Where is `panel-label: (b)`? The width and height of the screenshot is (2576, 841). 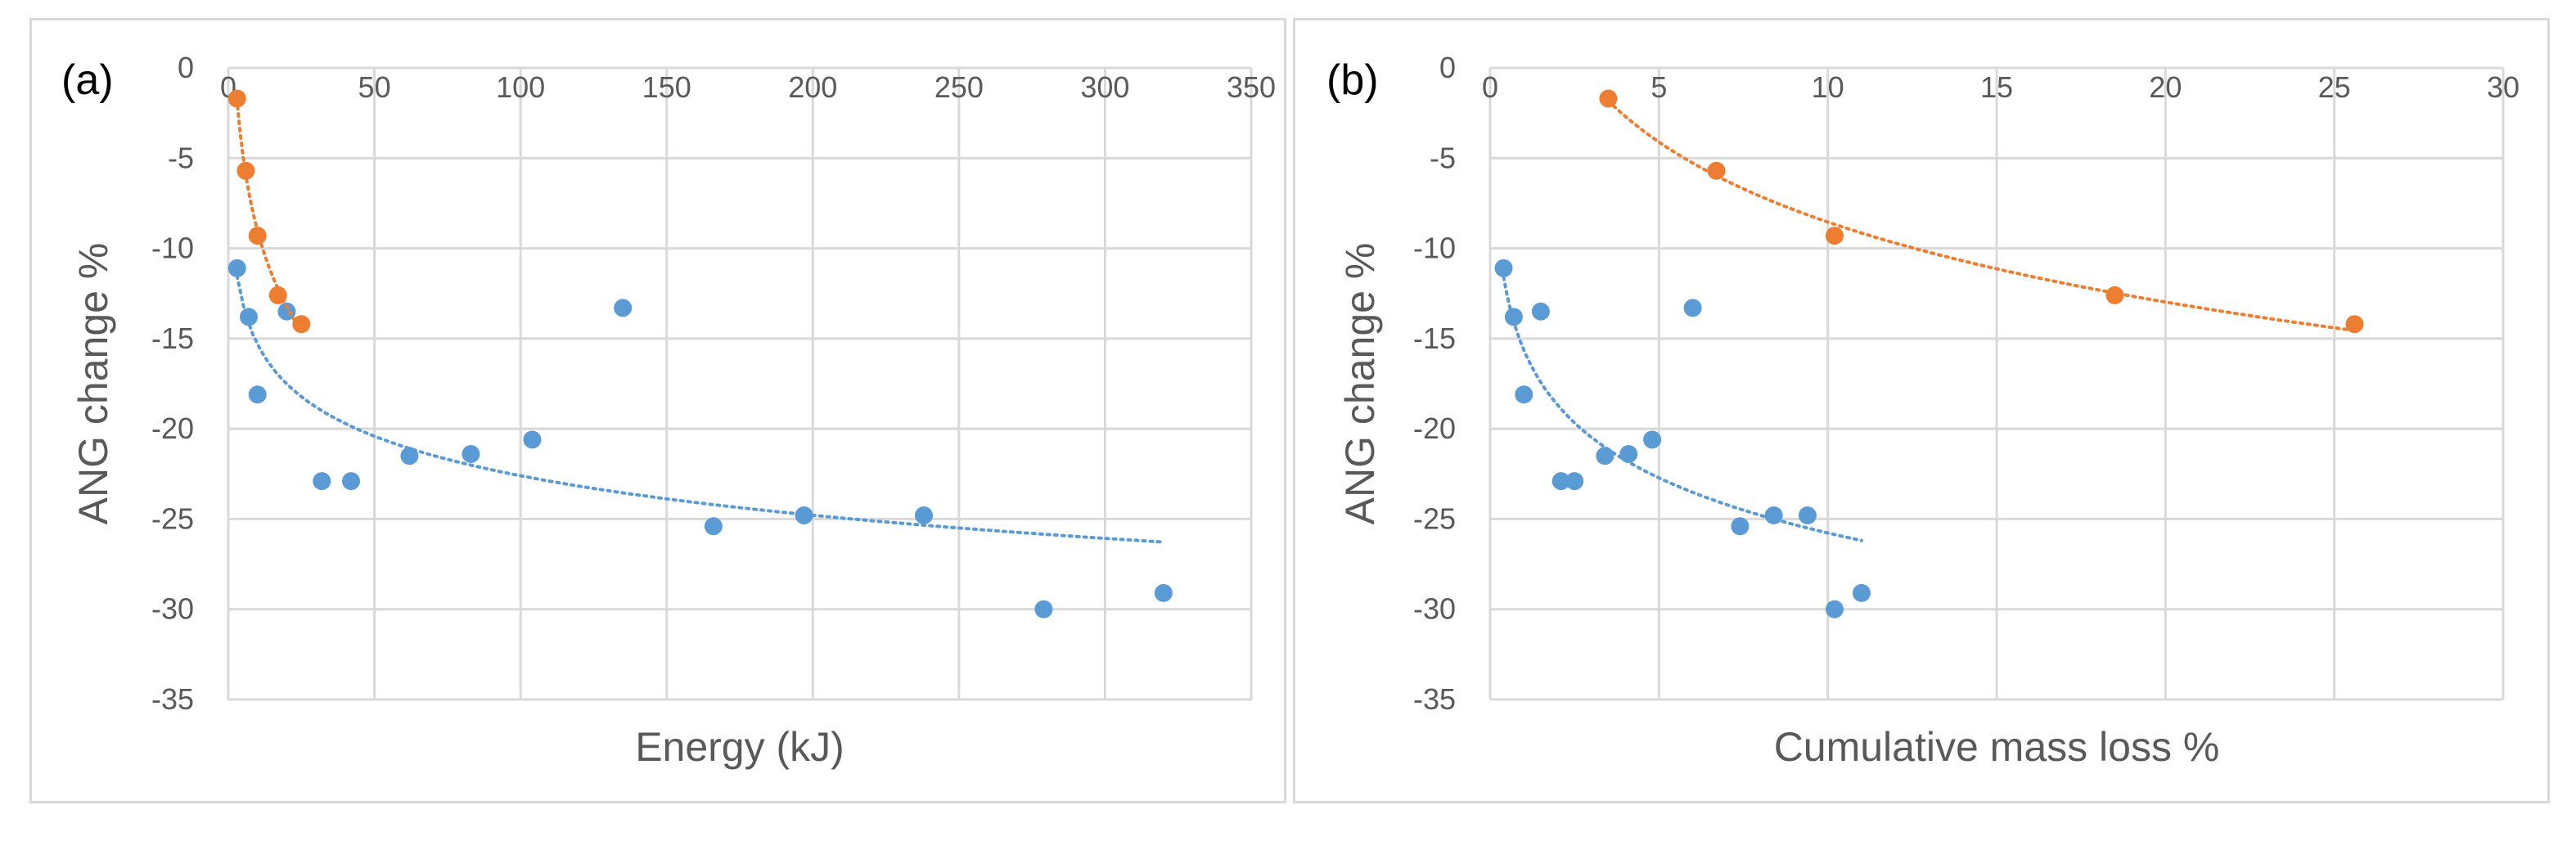
panel-label: (b) is located at coordinates (1352, 80).